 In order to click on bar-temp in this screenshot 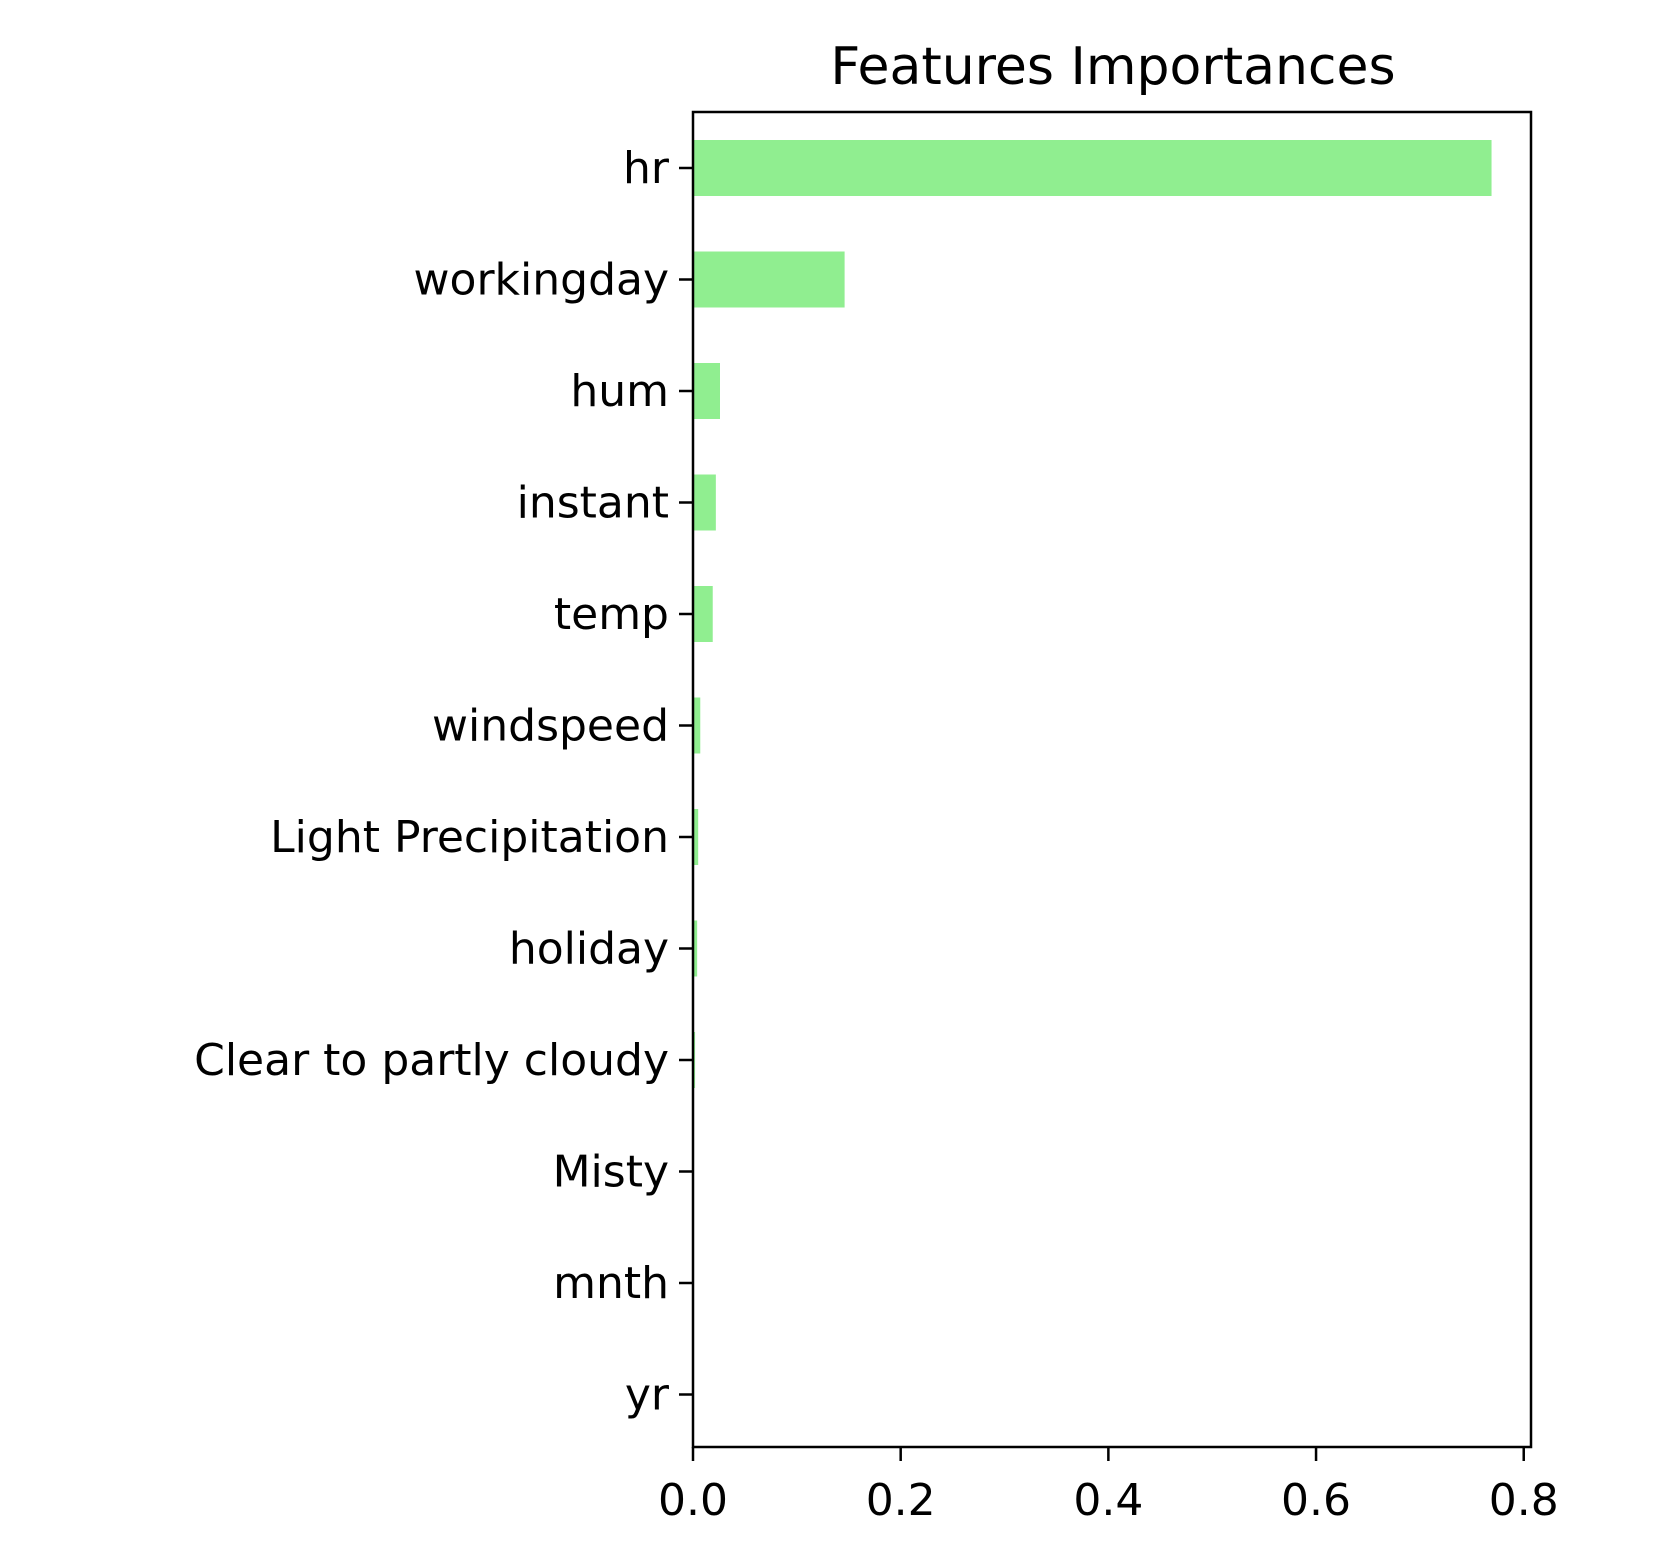, I will do `click(703, 614)`.